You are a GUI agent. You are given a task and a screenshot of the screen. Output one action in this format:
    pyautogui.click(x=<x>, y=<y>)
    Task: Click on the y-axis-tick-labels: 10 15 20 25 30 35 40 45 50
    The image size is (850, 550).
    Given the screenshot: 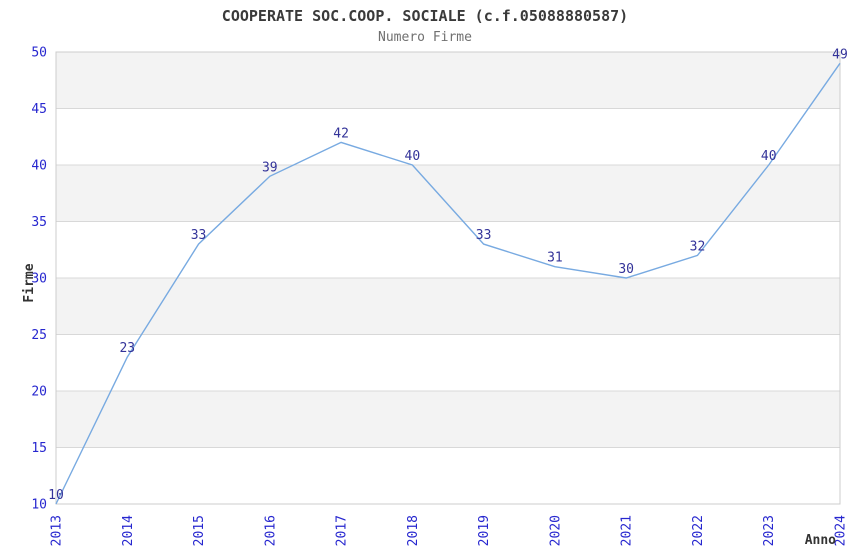 What is the action you would take?
    pyautogui.click(x=39, y=279)
    